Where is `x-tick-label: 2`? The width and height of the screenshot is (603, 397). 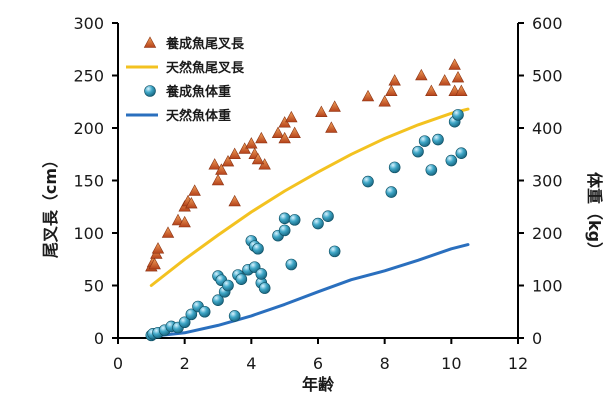
x-tick-label: 2 is located at coordinates (185, 363).